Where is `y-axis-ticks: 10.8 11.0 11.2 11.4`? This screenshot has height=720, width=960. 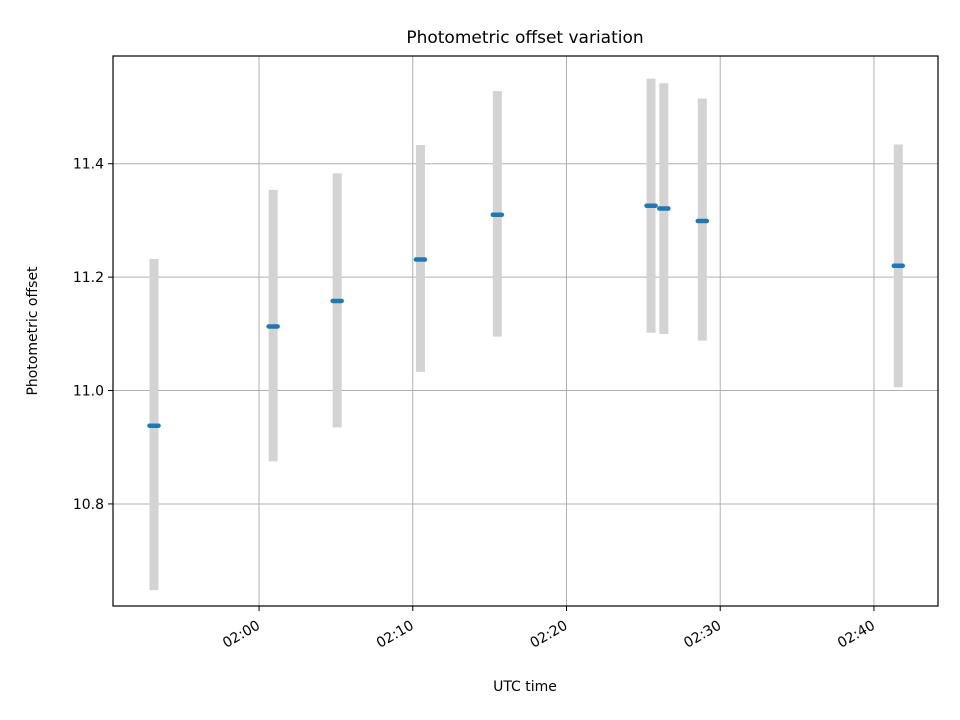 y-axis-ticks: 10.8 11.0 11.2 11.4 is located at coordinates (93, 335).